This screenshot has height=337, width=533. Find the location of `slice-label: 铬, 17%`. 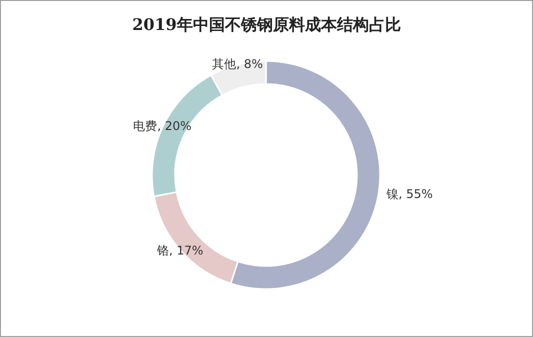

slice-label: 铬, 17% is located at coordinates (180, 251).